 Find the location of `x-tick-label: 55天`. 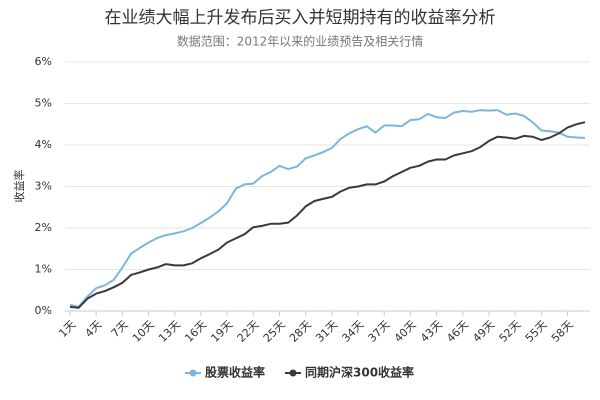

x-tick-label: 55天 is located at coordinates (536, 331).